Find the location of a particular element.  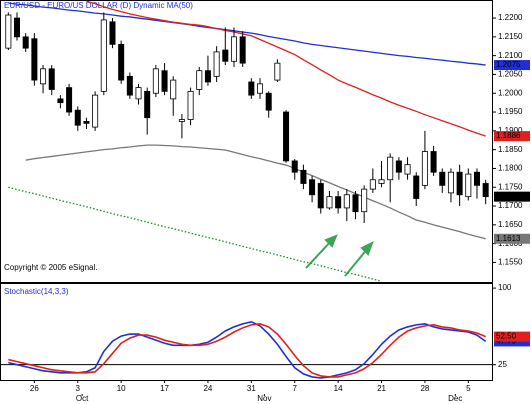

x-tick-label: 7 is located at coordinates (295, 388).